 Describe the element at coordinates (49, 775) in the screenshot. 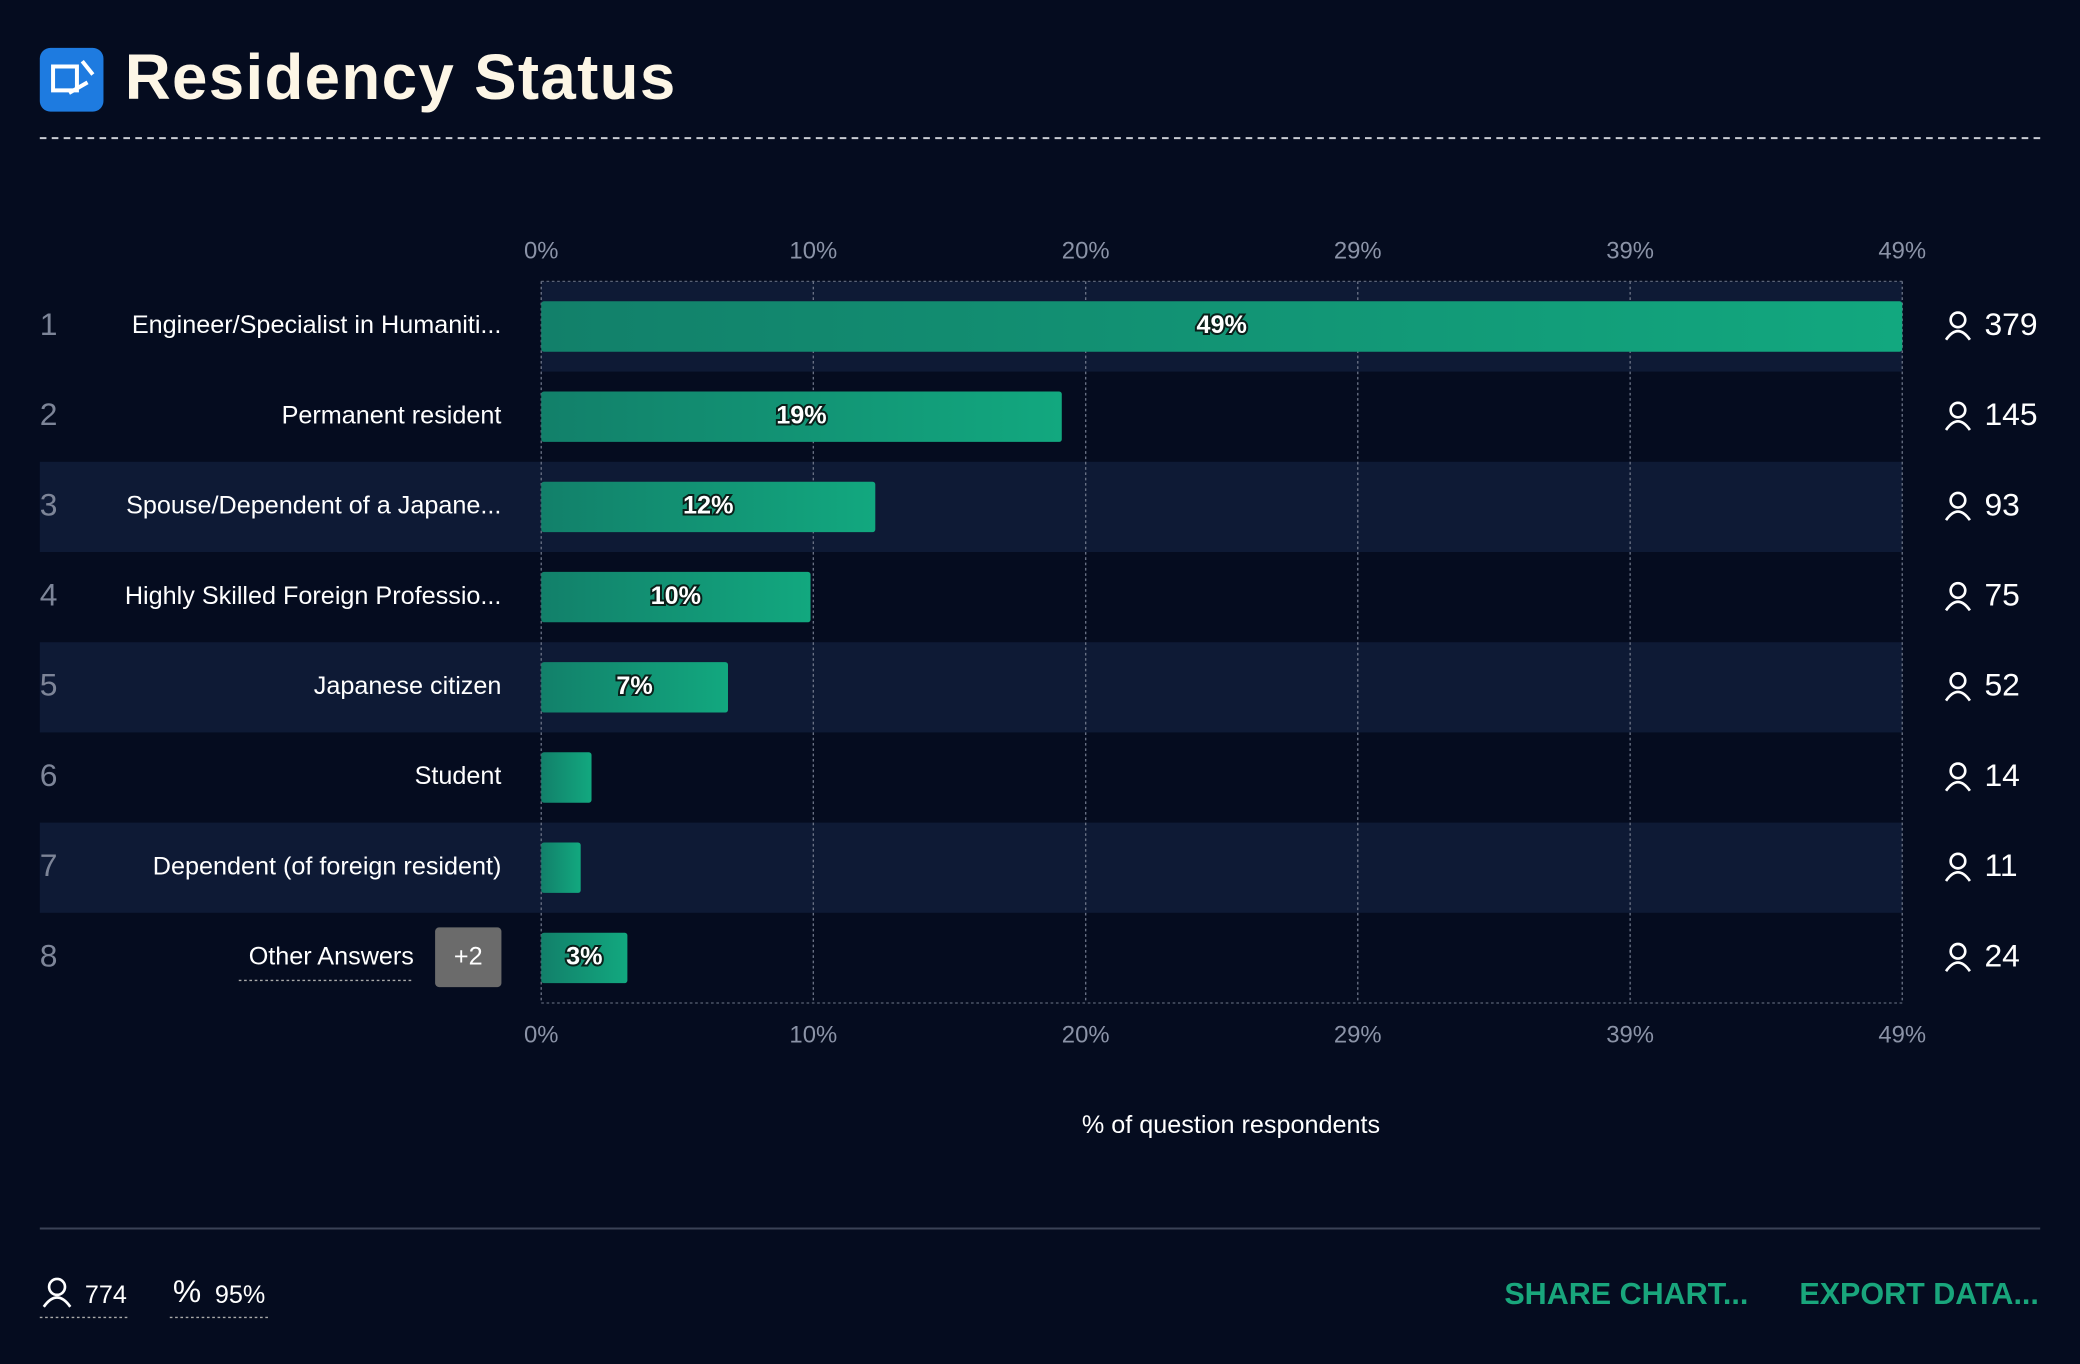

I see `rank: 6` at that location.